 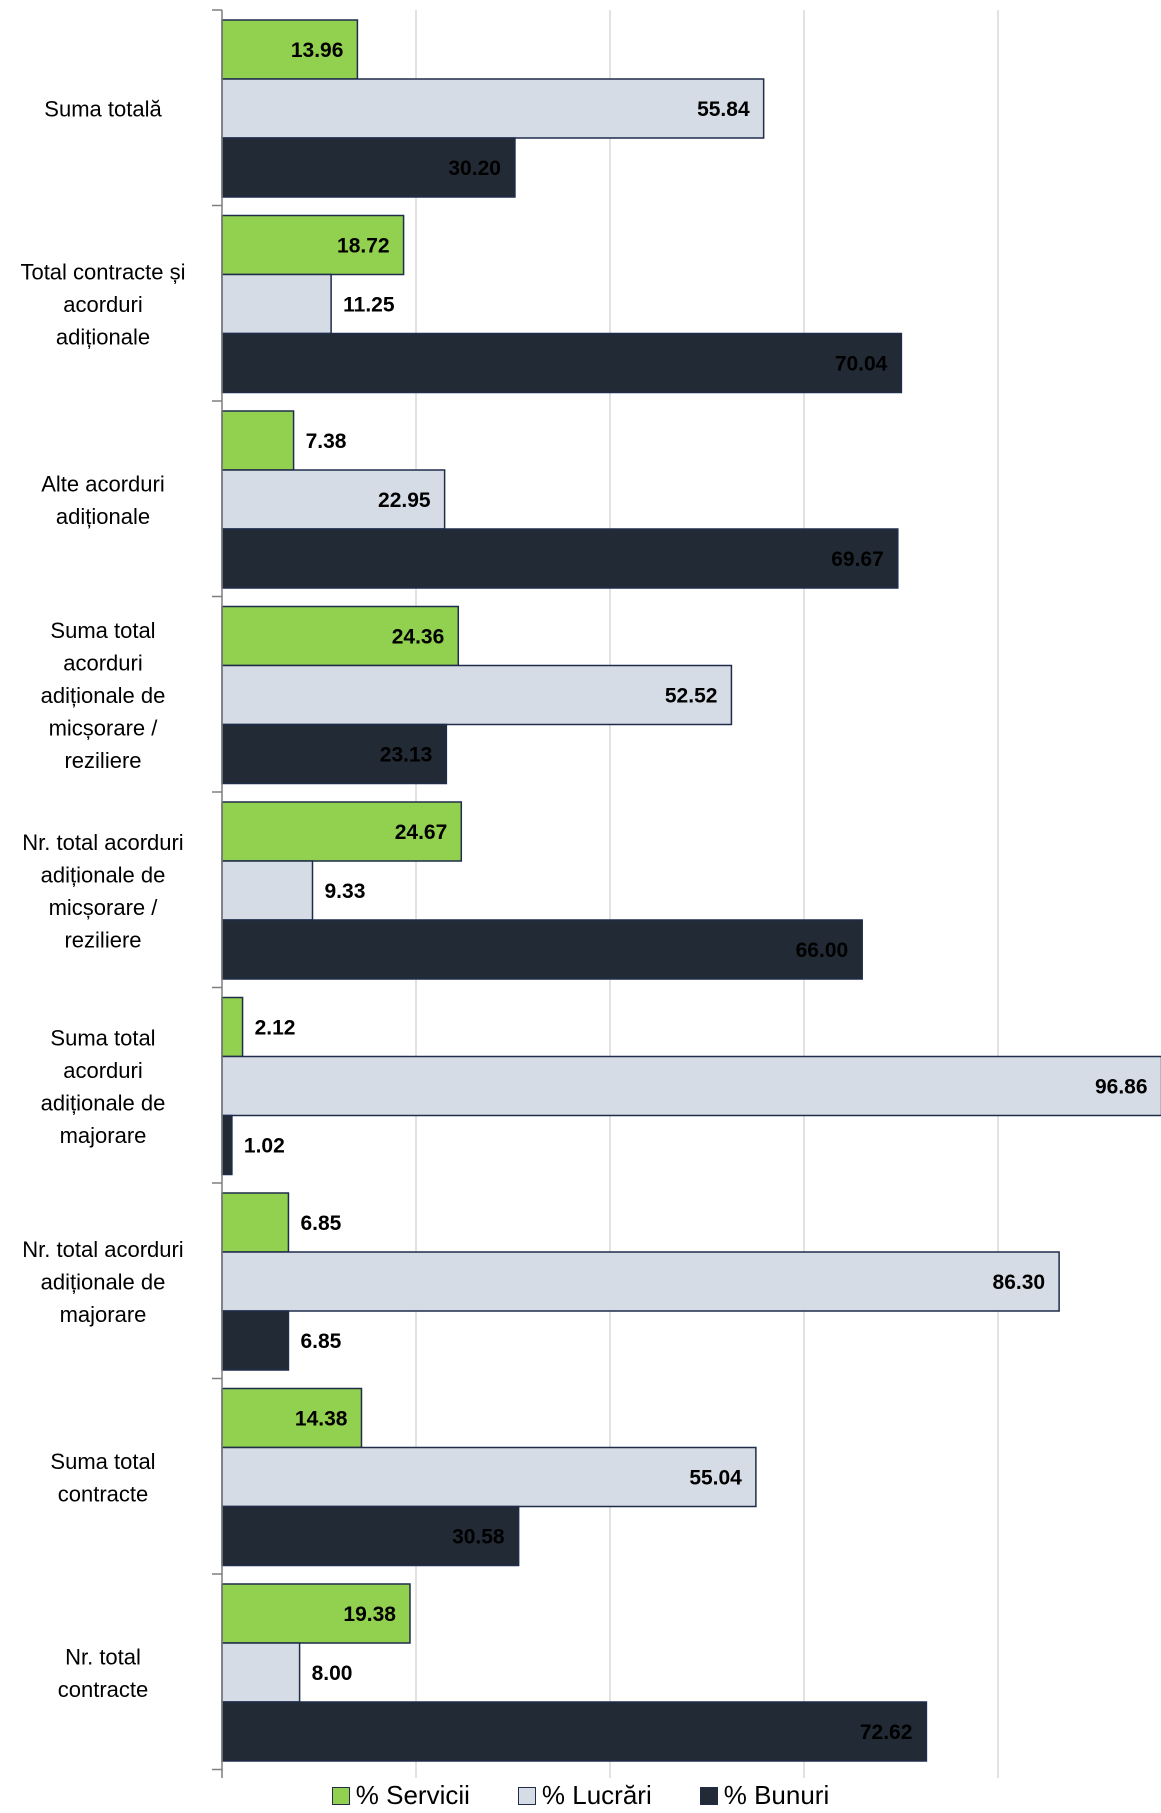 I want to click on data-label-0-6: 6.85, so click(x=320, y=1223).